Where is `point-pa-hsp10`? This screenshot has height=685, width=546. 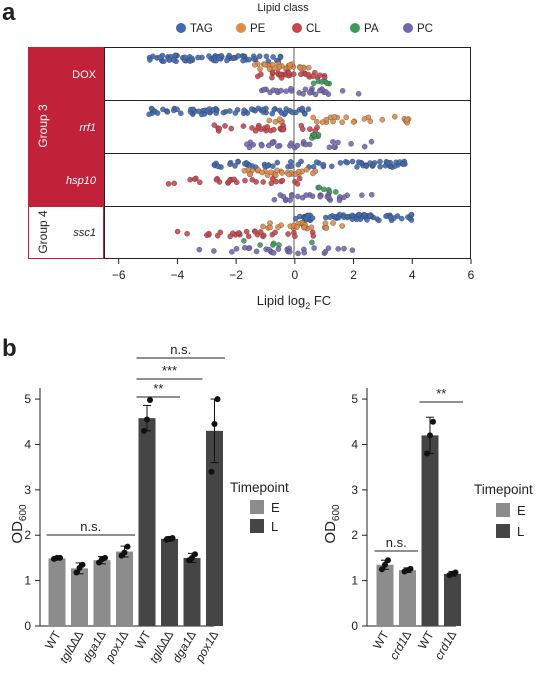 point-pa-hsp10 is located at coordinates (319, 187).